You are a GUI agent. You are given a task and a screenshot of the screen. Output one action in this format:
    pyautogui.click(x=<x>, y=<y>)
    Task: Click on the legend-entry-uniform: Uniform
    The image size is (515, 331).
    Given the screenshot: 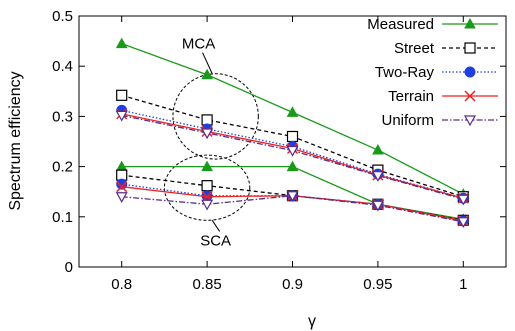 What is the action you would take?
    pyautogui.click(x=439, y=120)
    